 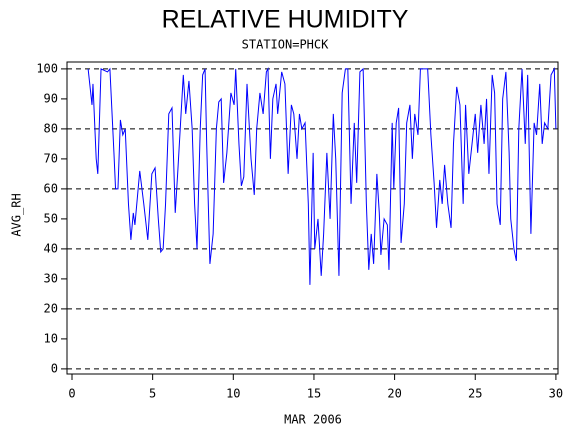 What do you see at coordinates (54, 368) in the screenshot?
I see `y-tick-label: 0` at bounding box center [54, 368].